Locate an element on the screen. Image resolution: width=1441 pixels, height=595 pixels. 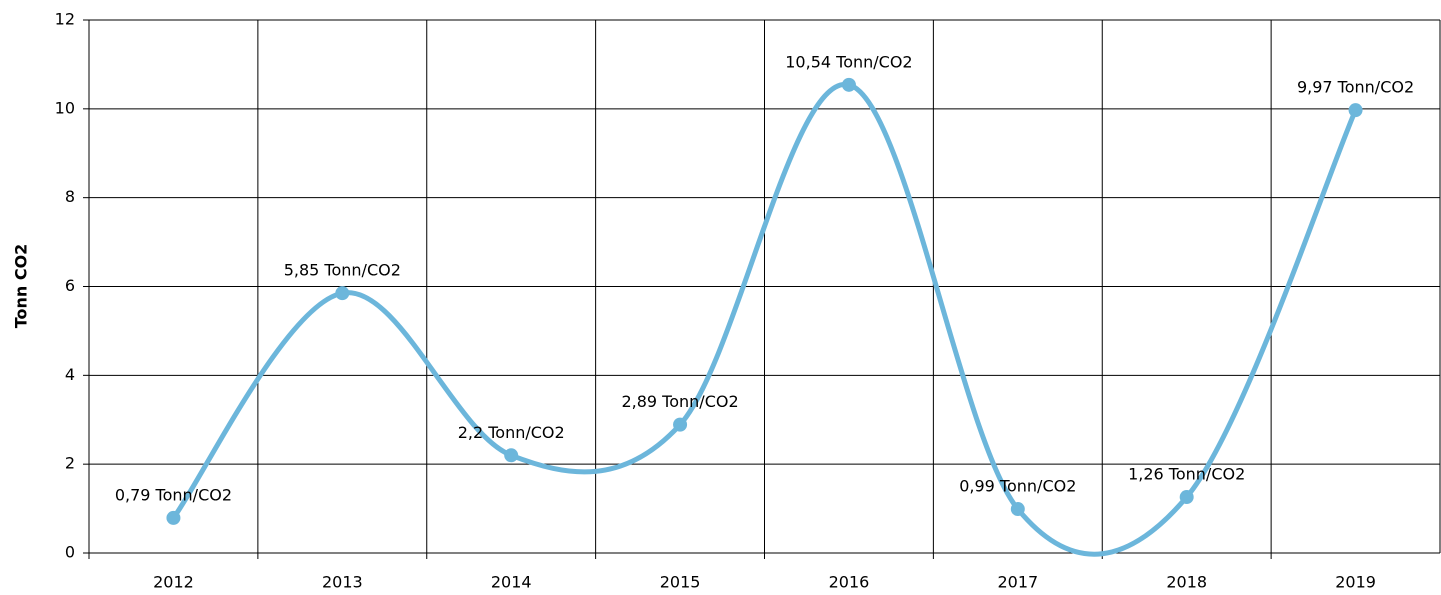
data-label: 2,89 Tonn/CO2 is located at coordinates (679, 401).